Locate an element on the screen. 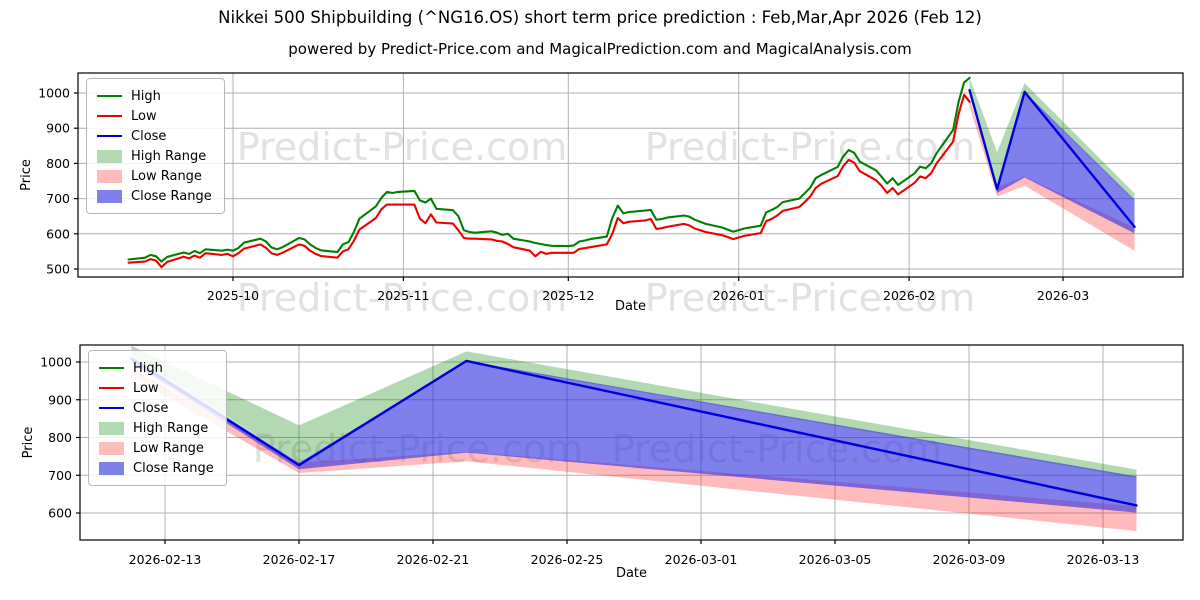 The width and height of the screenshot is (1200, 600). x-tick-label: 2026-02 is located at coordinates (909, 295).